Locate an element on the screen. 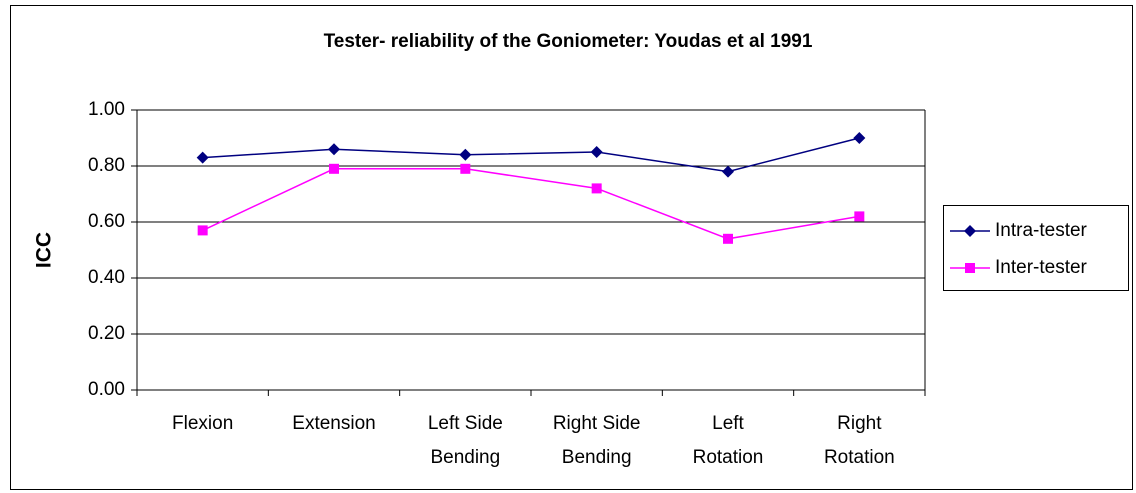 The height and width of the screenshot is (493, 1136). y-tick-label: 1.00 is located at coordinates (106, 109).